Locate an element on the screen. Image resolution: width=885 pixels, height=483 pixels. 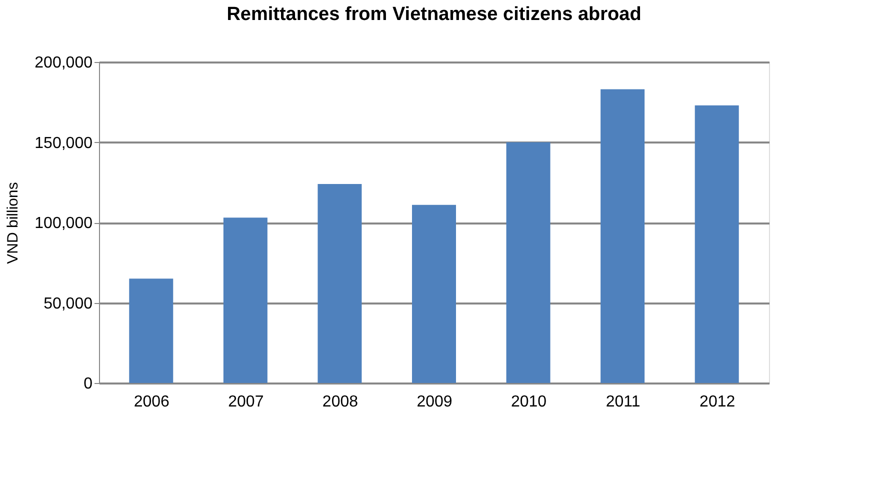
y-tick-label: 100,000 is located at coordinates (63, 223).